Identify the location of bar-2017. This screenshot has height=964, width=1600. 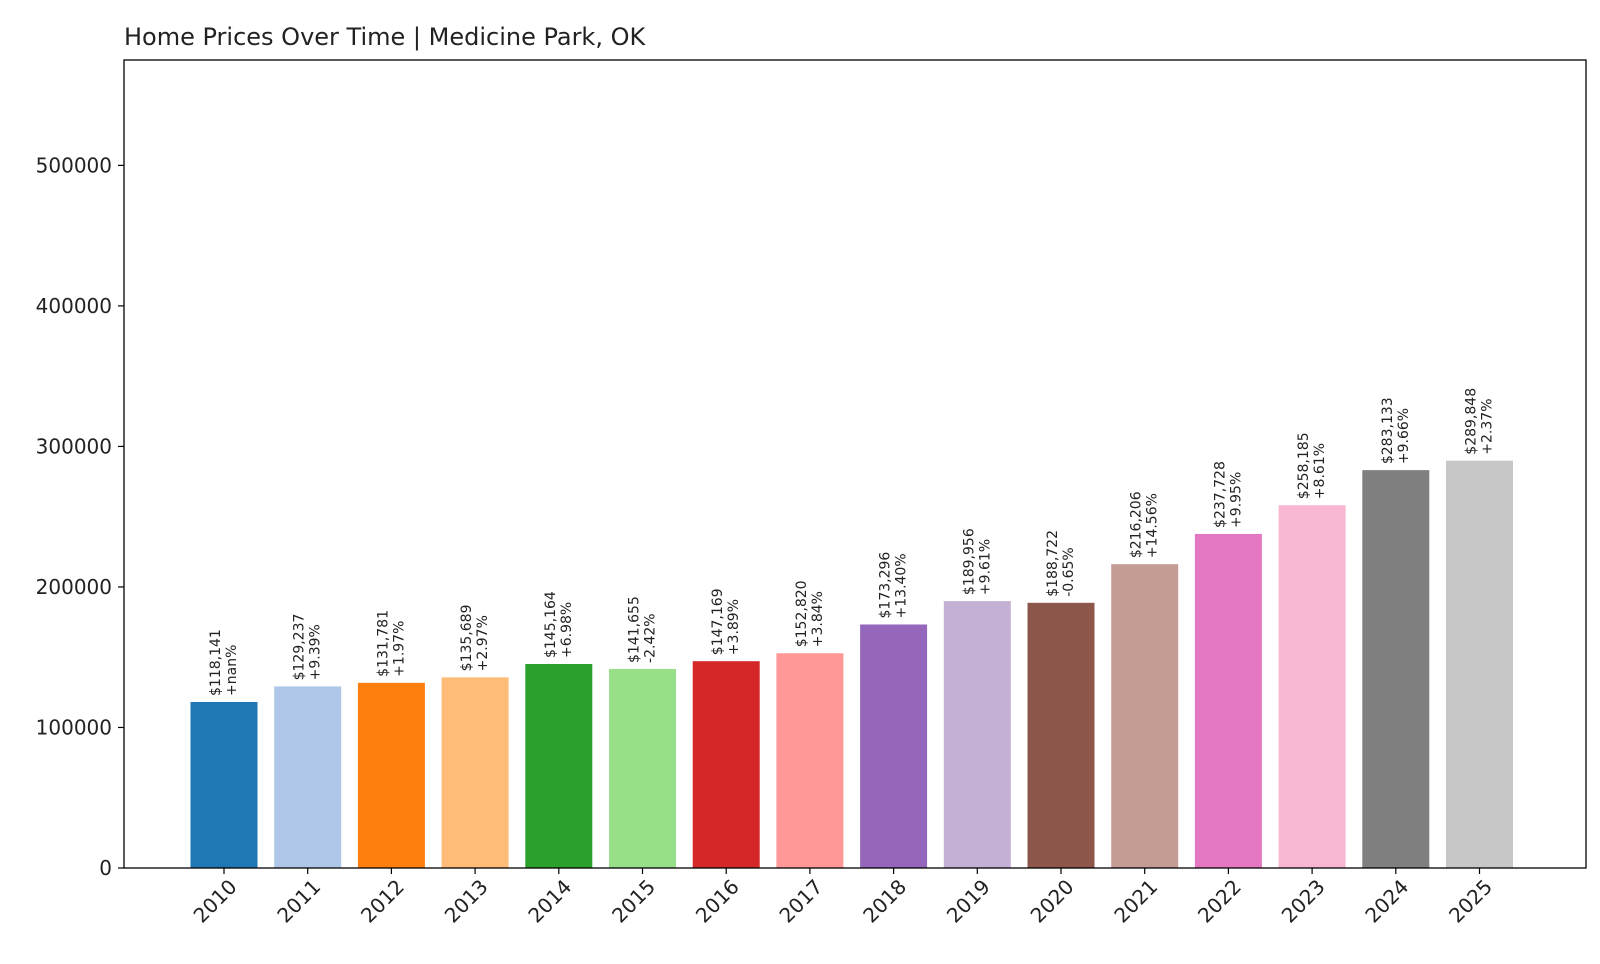
(810, 760).